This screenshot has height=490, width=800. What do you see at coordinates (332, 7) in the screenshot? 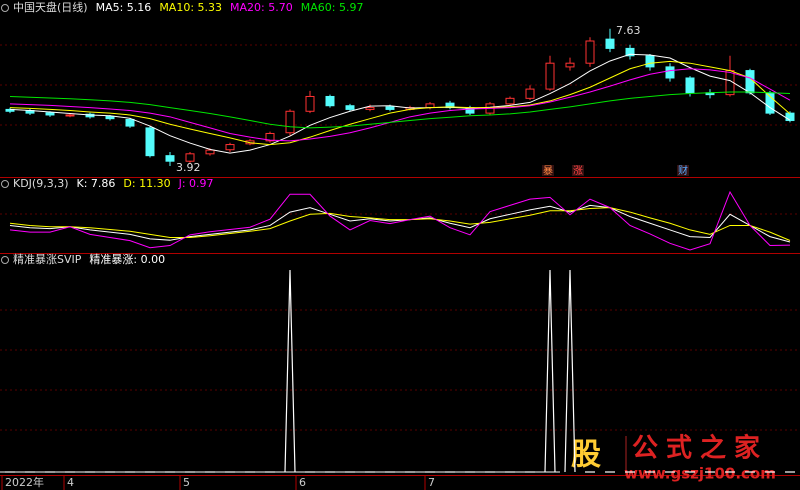
I see `legend-entry: MA60: 5.97` at bounding box center [332, 7].